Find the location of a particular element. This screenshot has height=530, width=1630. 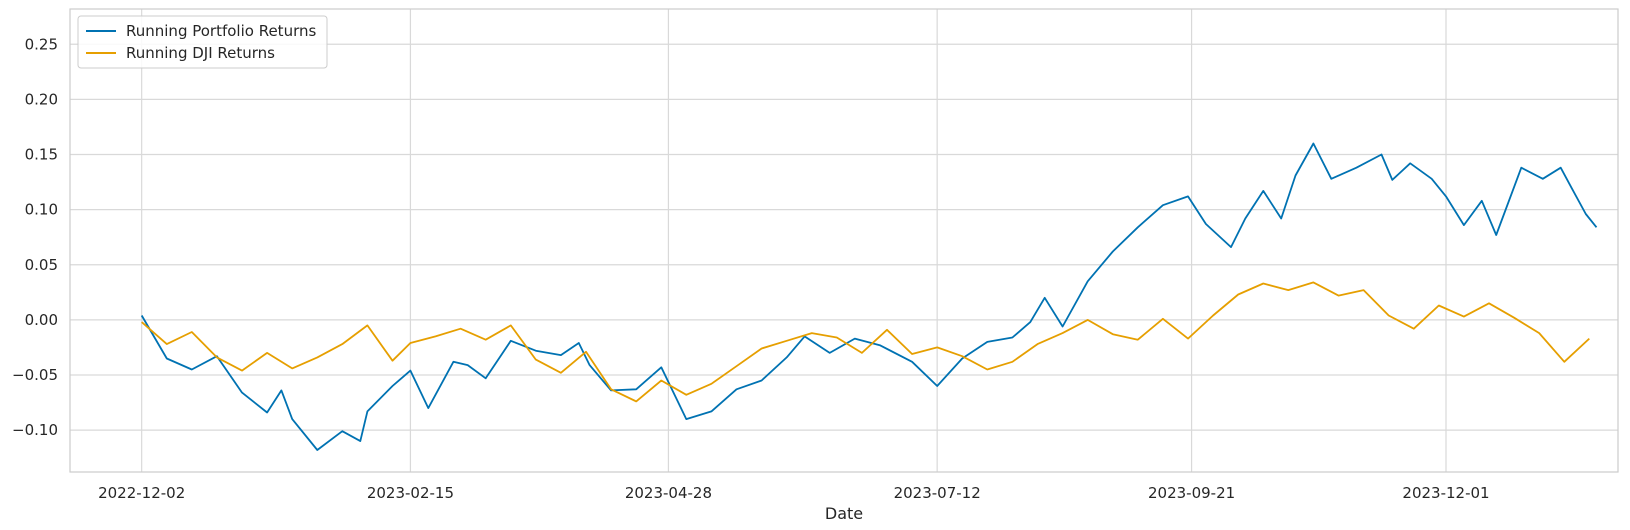

x-tick-label: 2023-09-21 is located at coordinates (1191, 493).